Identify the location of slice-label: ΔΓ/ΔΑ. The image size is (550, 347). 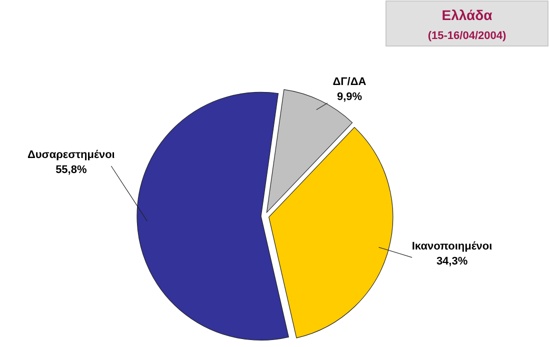
(349, 82).